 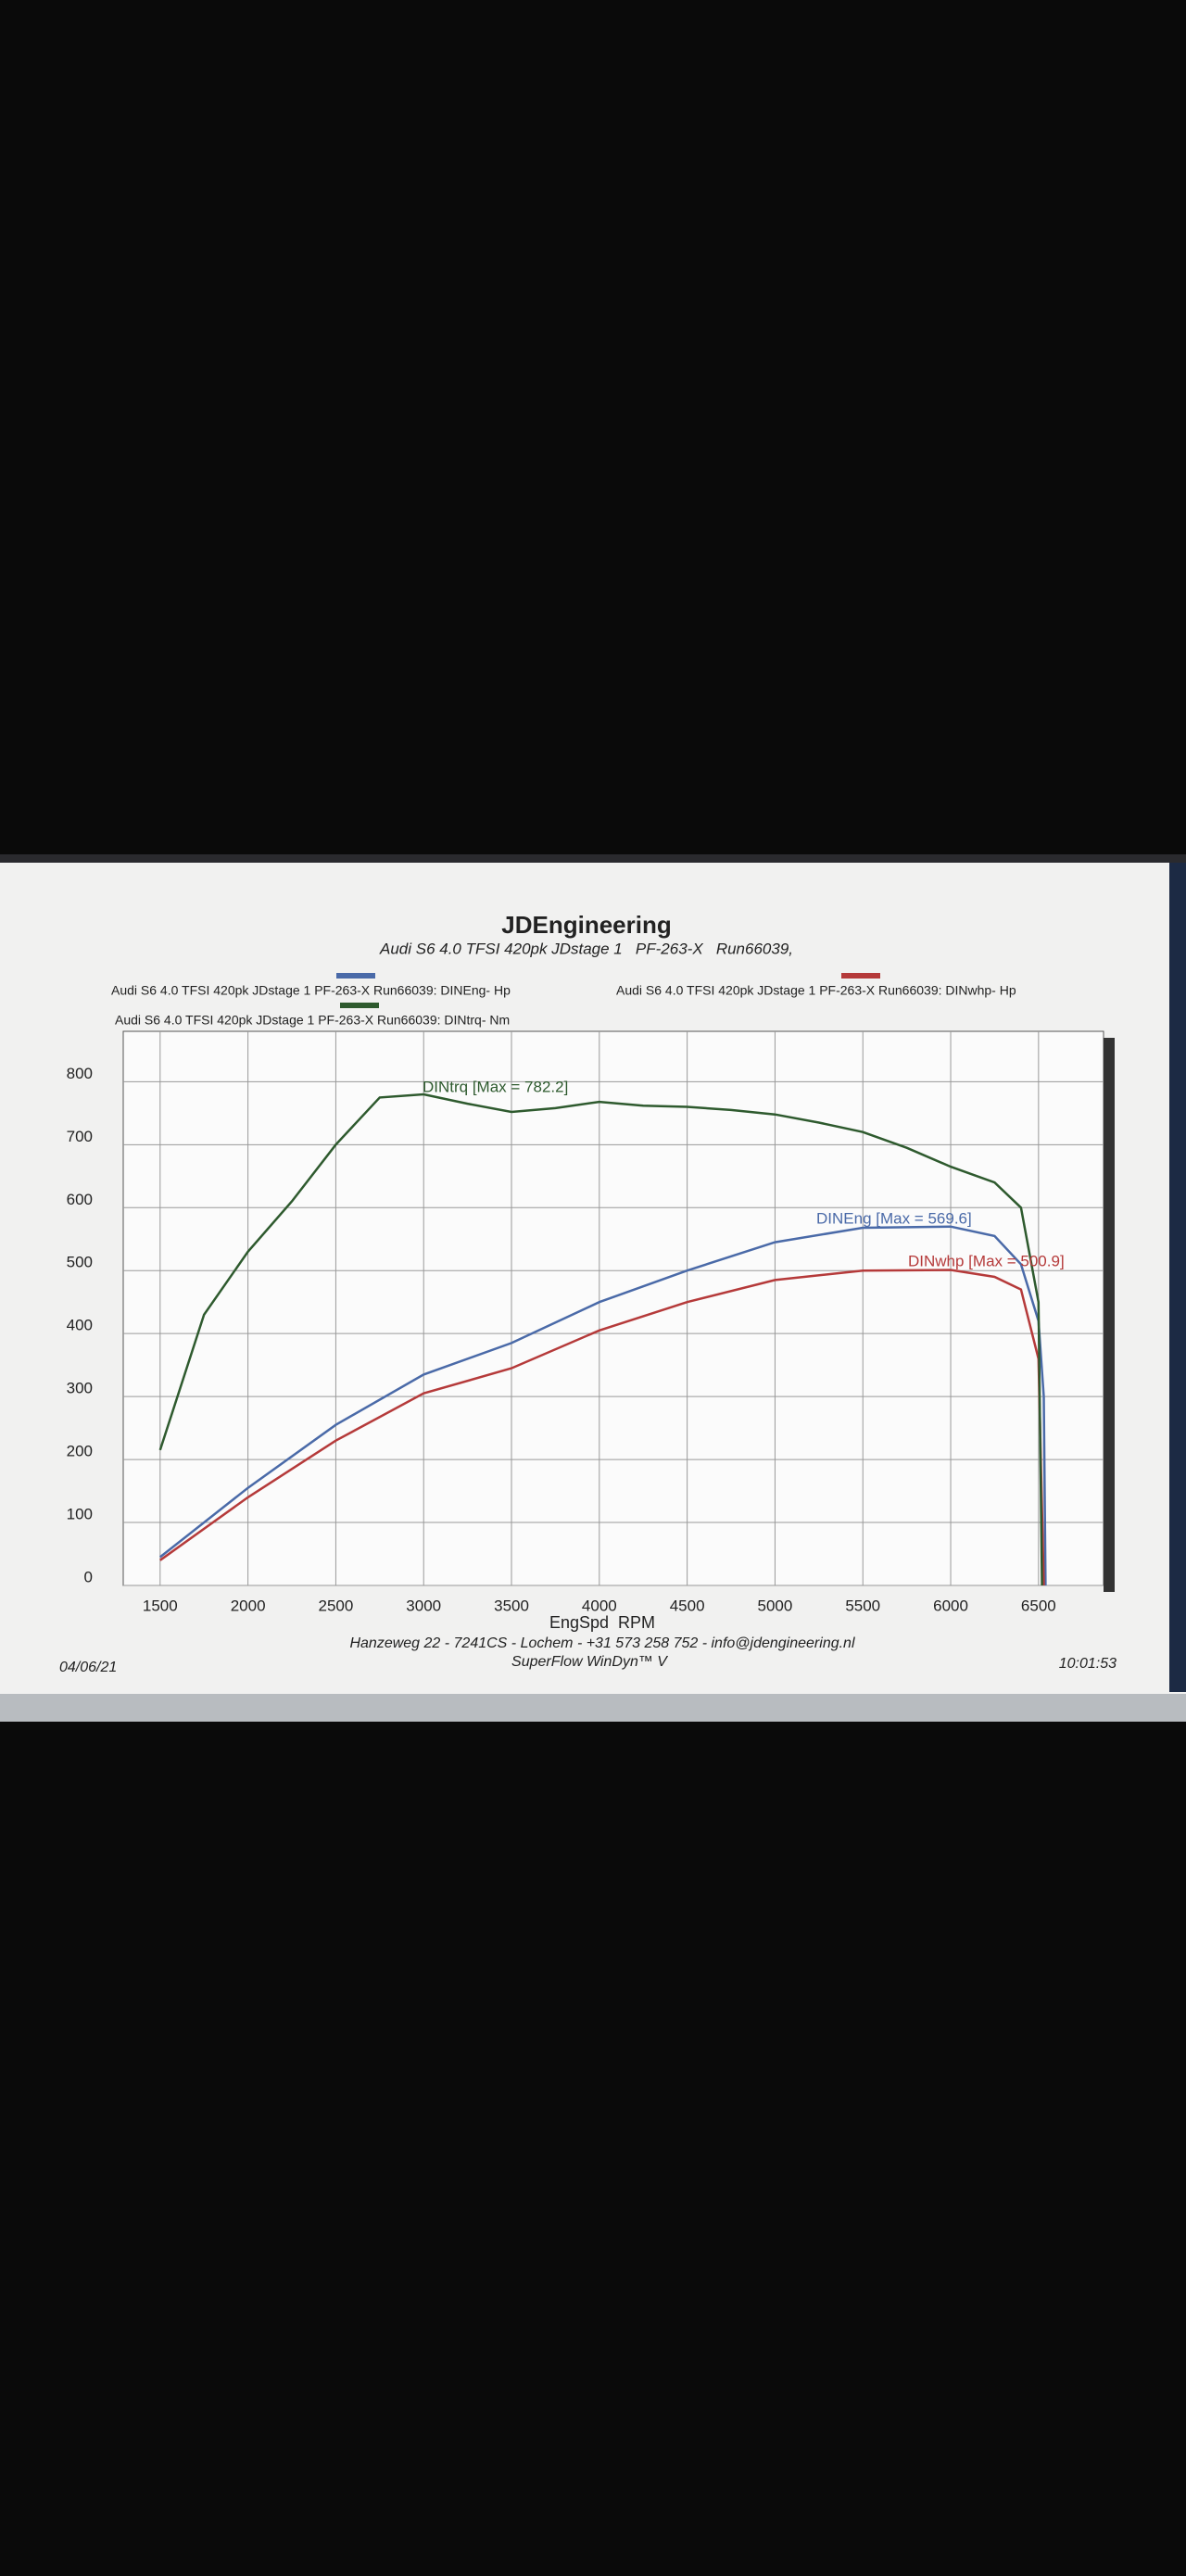 What do you see at coordinates (80, 1388) in the screenshot?
I see `y-tick-label: 300` at bounding box center [80, 1388].